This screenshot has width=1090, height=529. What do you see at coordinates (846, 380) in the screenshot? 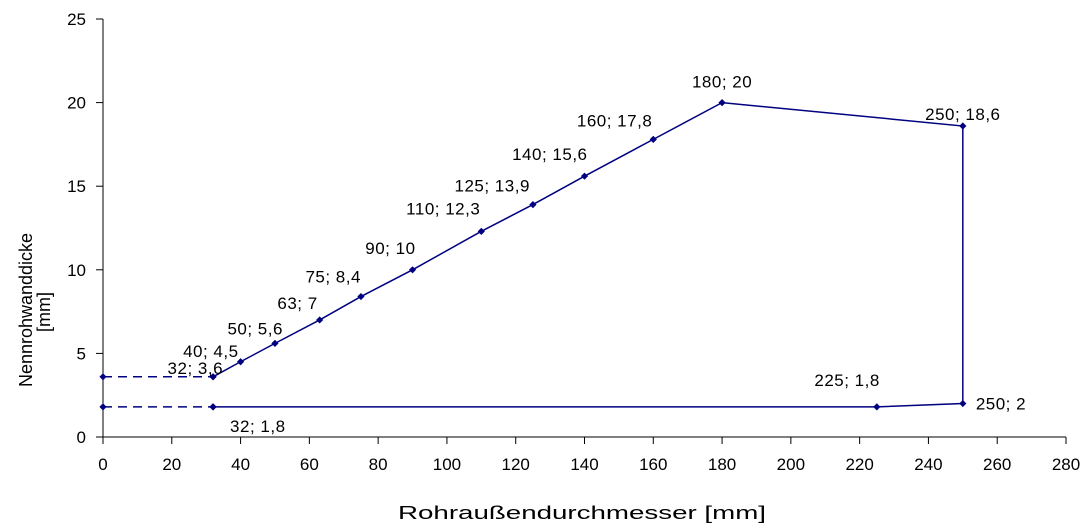
I see `data-label: 225; 1,8` at bounding box center [846, 380].